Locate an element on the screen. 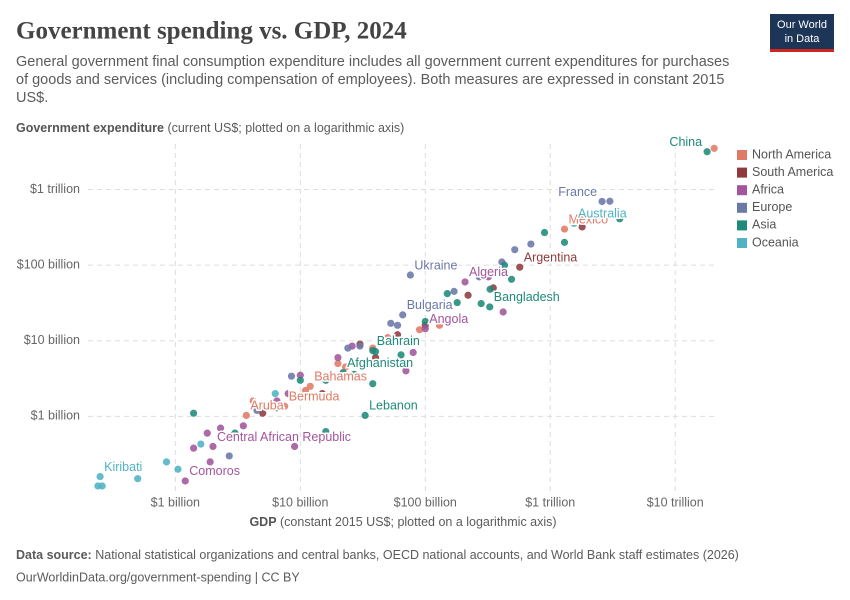 The height and width of the screenshot is (600, 850). point-label: Bahamas is located at coordinates (340, 377).